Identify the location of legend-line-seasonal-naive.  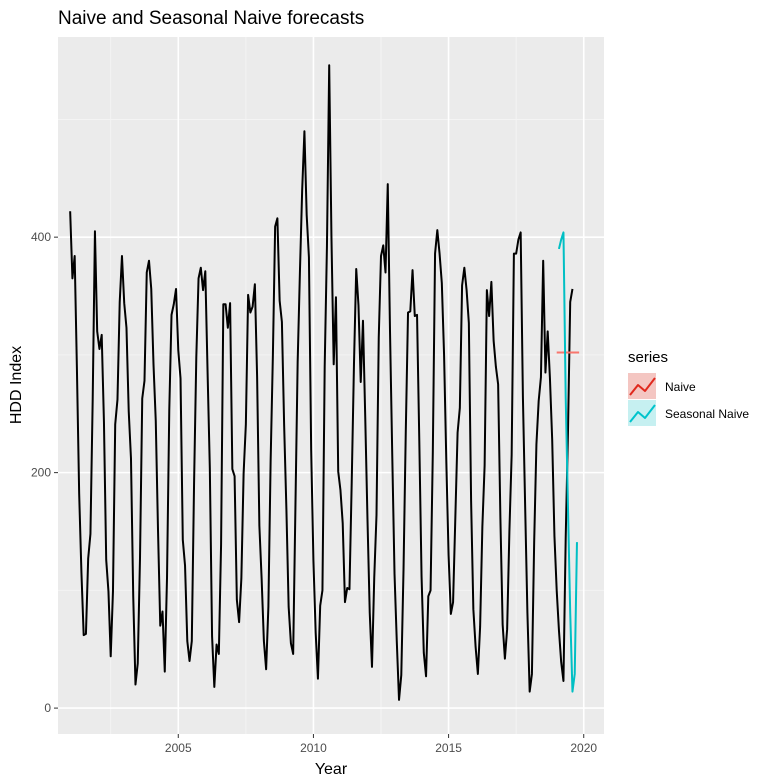
(642, 413).